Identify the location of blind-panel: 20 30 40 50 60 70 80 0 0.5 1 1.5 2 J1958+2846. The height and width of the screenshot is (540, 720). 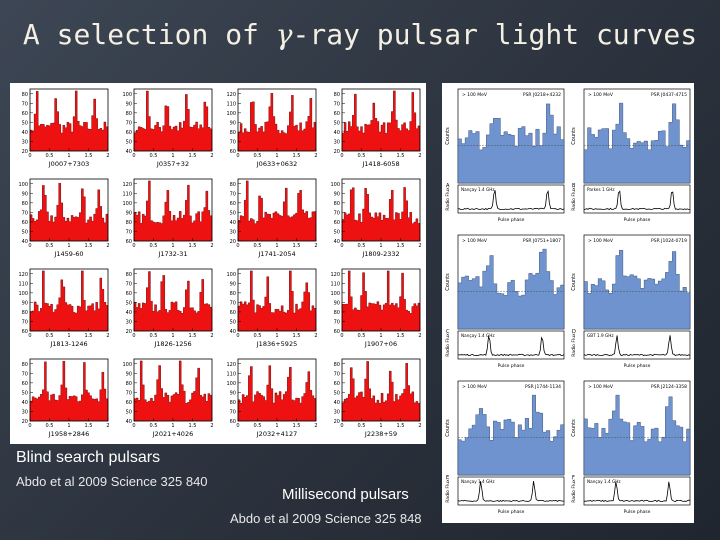
(66, 398).